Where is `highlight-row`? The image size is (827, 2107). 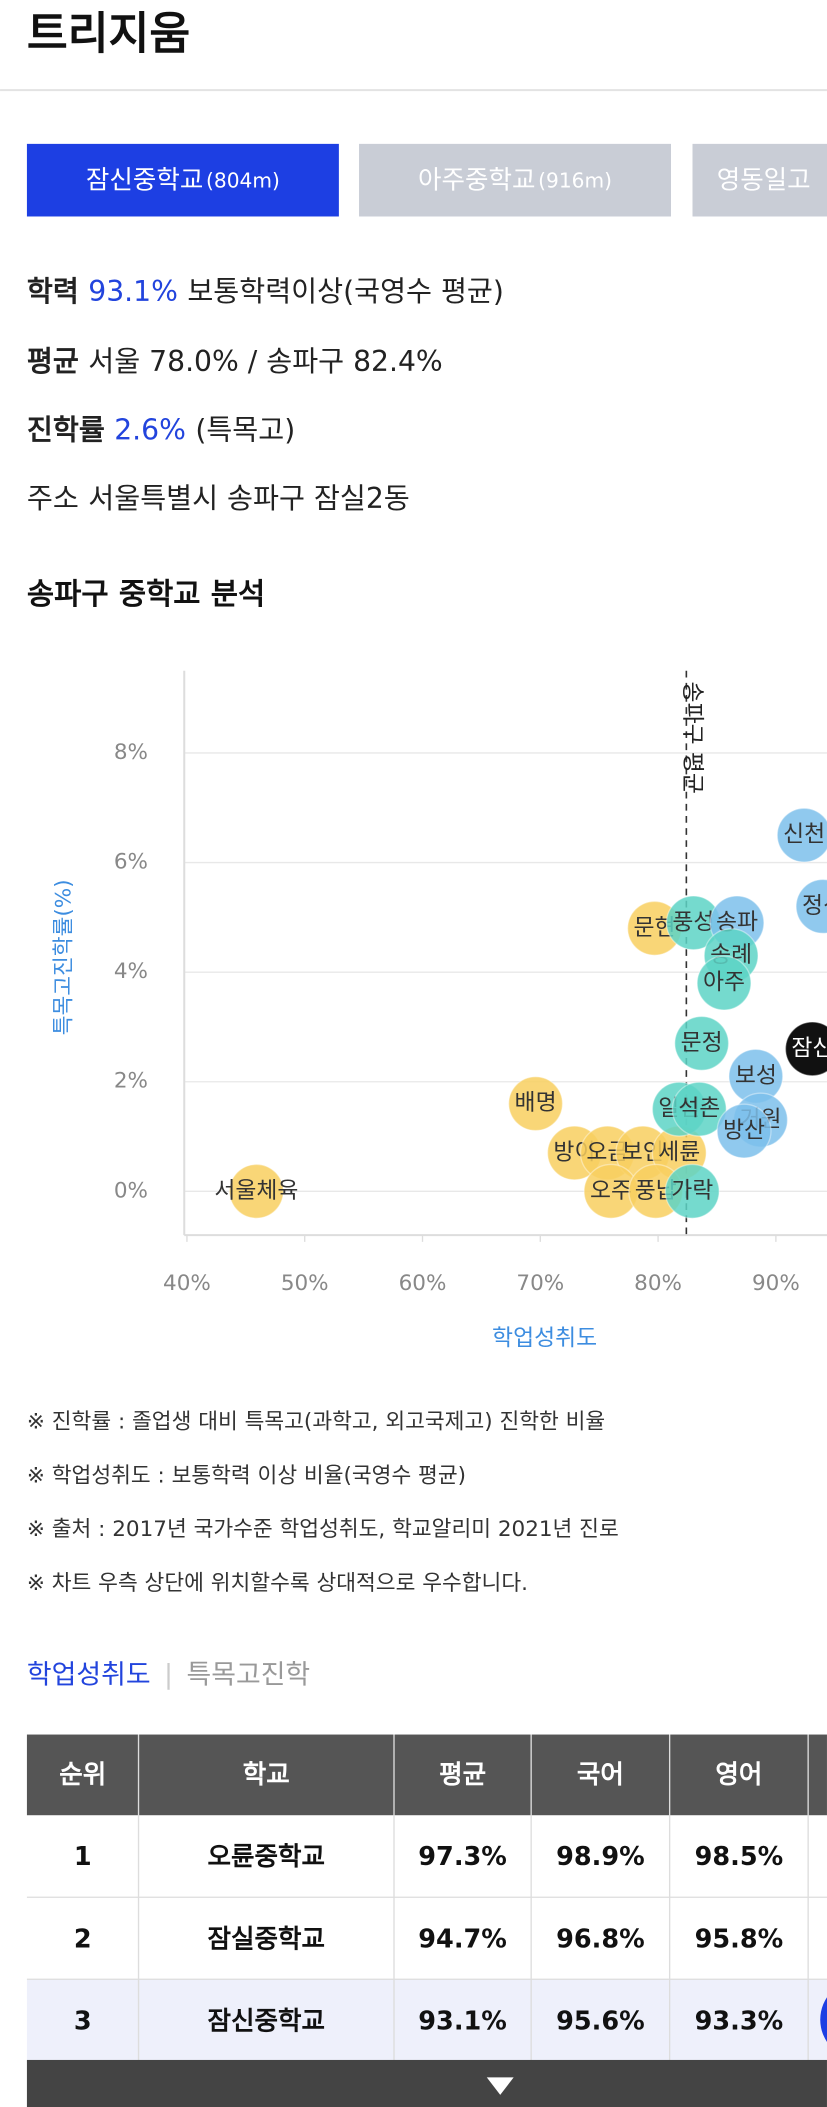
highlight-row is located at coordinates (426, 2019).